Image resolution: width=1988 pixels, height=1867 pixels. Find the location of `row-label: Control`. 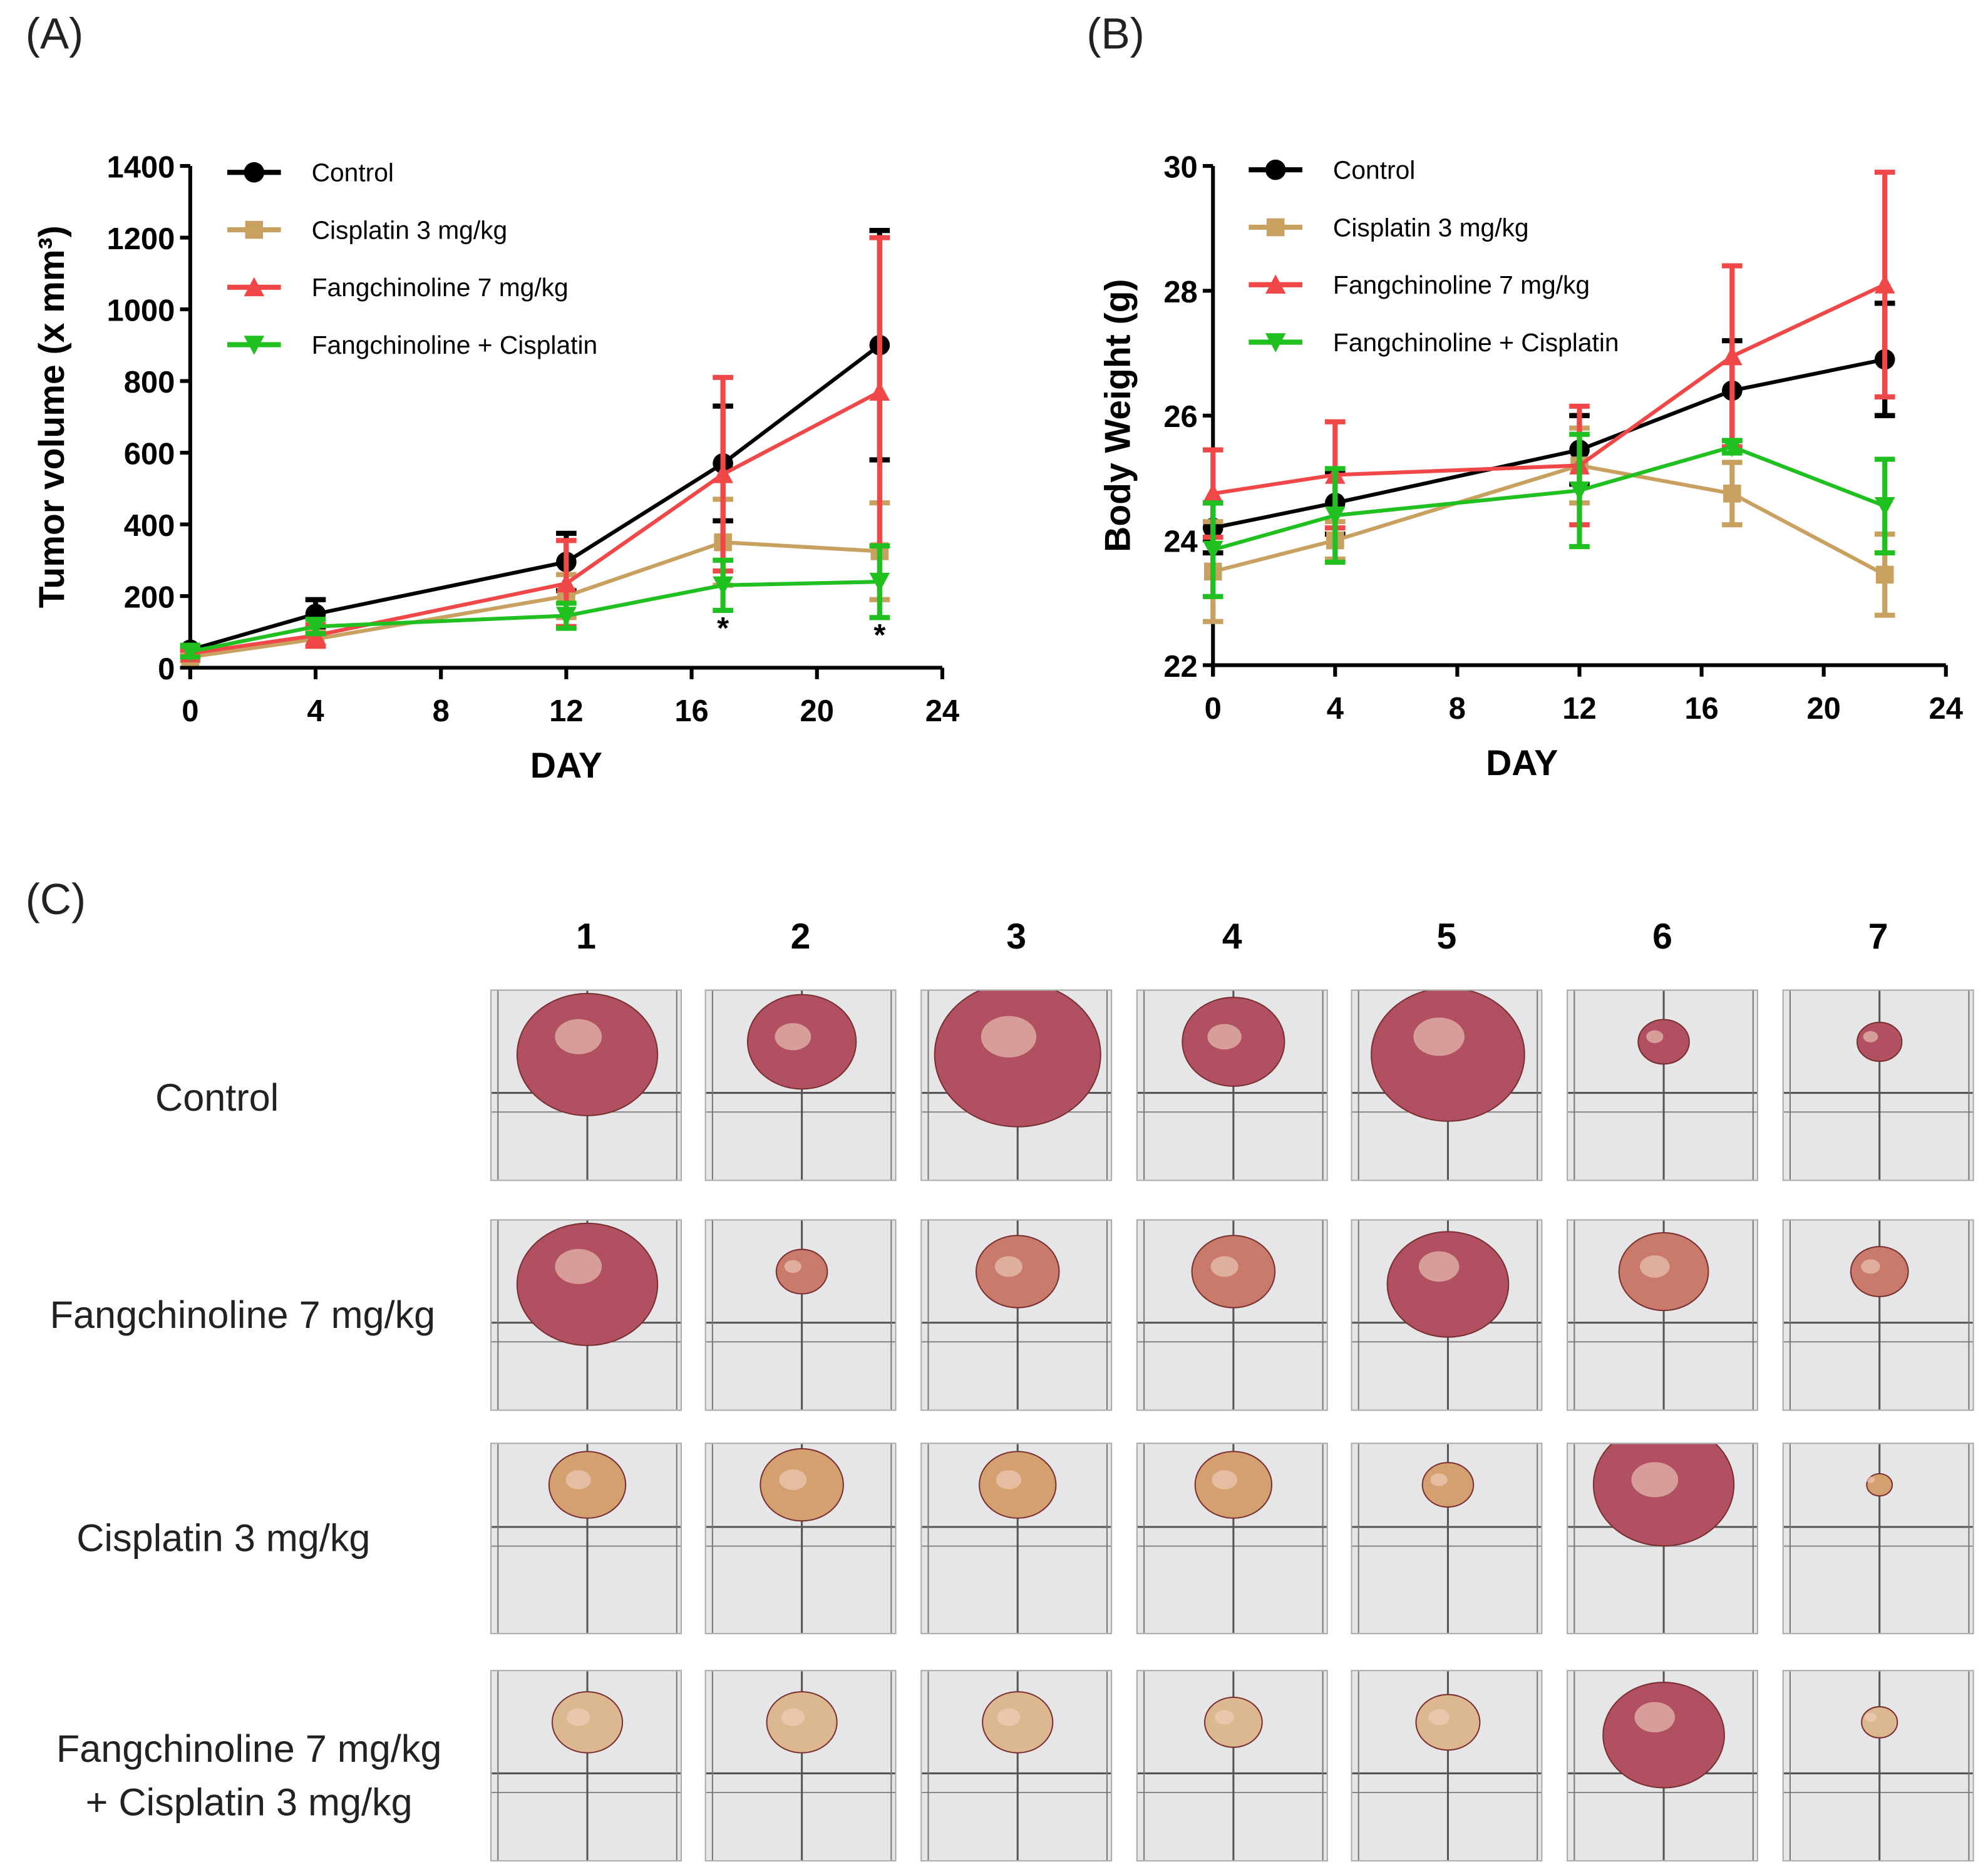

row-label: Control is located at coordinates (217, 1099).